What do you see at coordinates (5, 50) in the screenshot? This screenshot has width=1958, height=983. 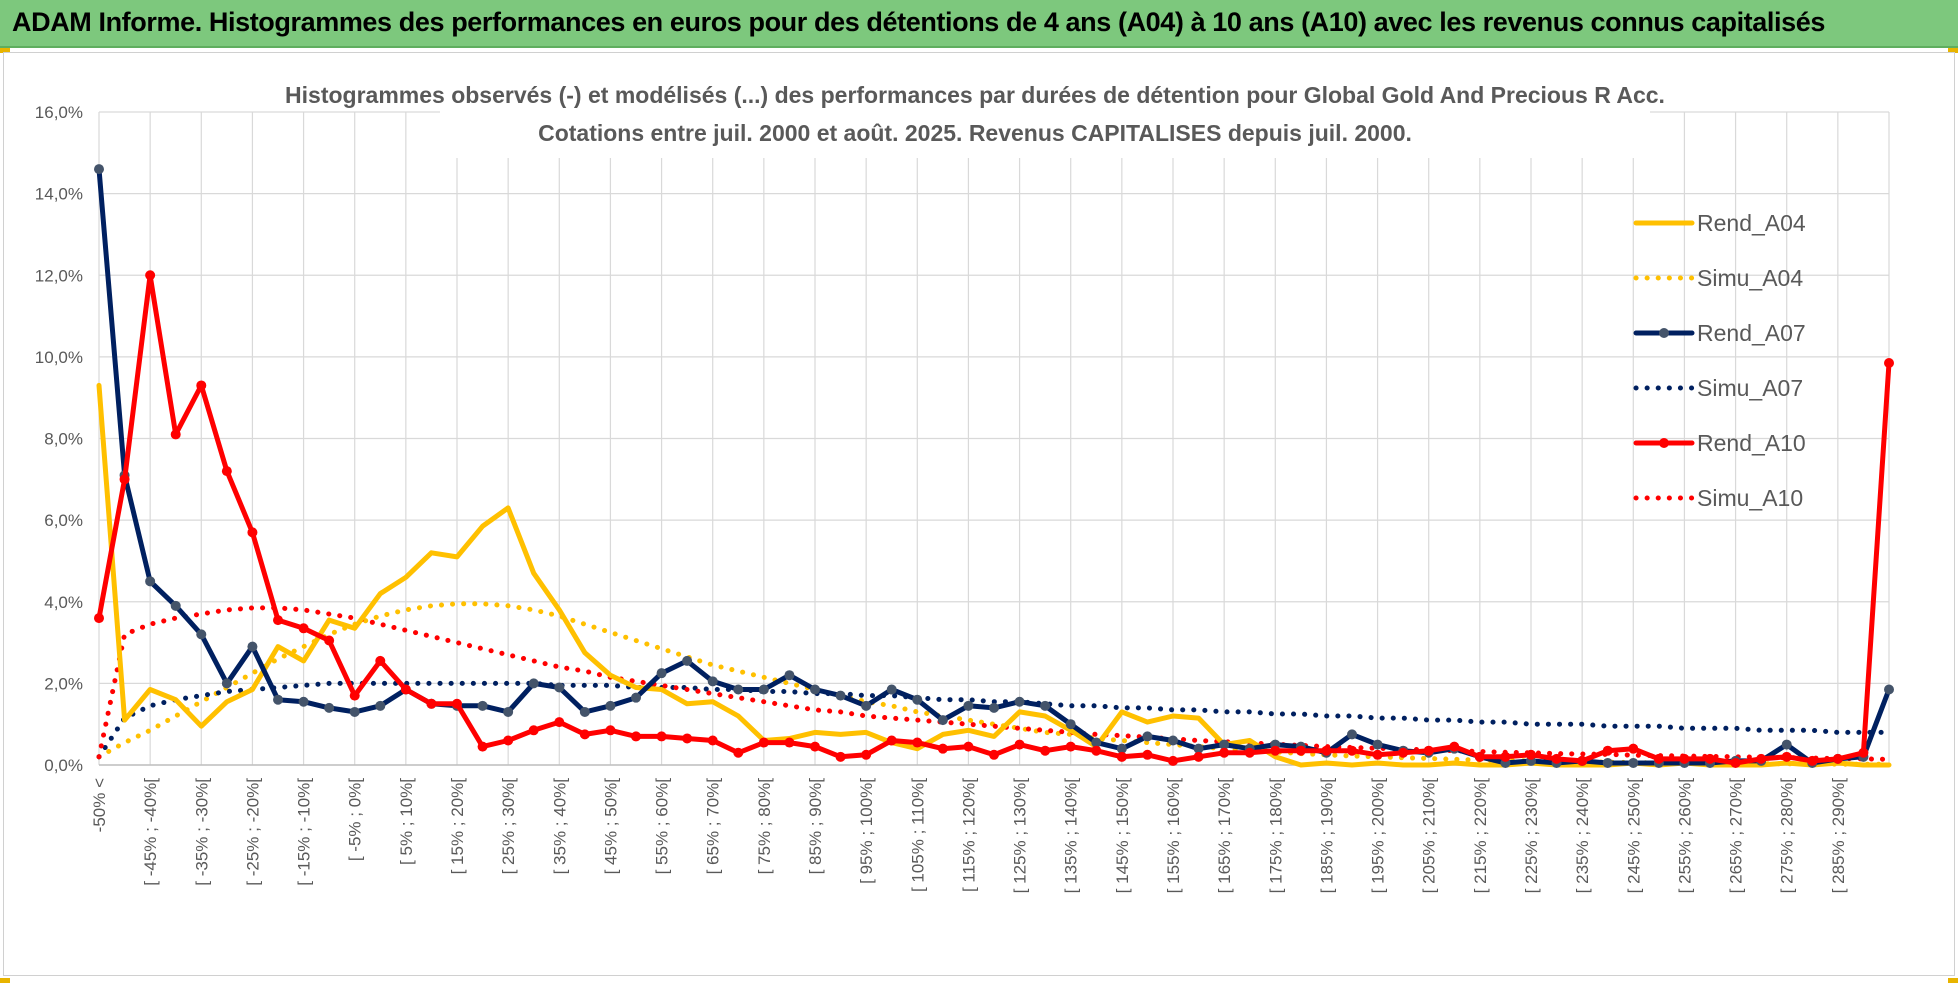 I see `corner-mark-top-left` at bounding box center [5, 50].